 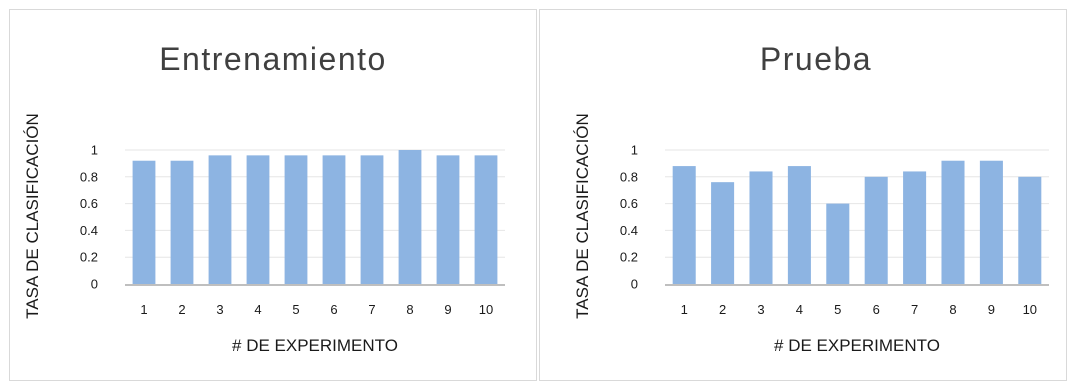 What do you see at coordinates (273, 59) in the screenshot?
I see `chart-title: Entrenamiento` at bounding box center [273, 59].